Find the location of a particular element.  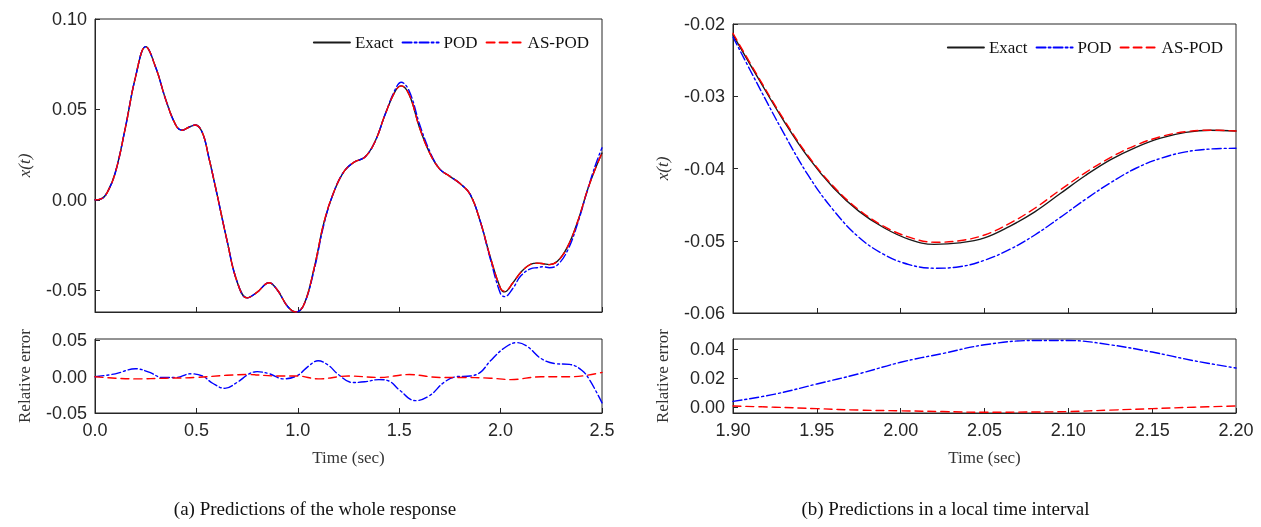

x-tick-label: 2.5 is located at coordinates (602, 430).